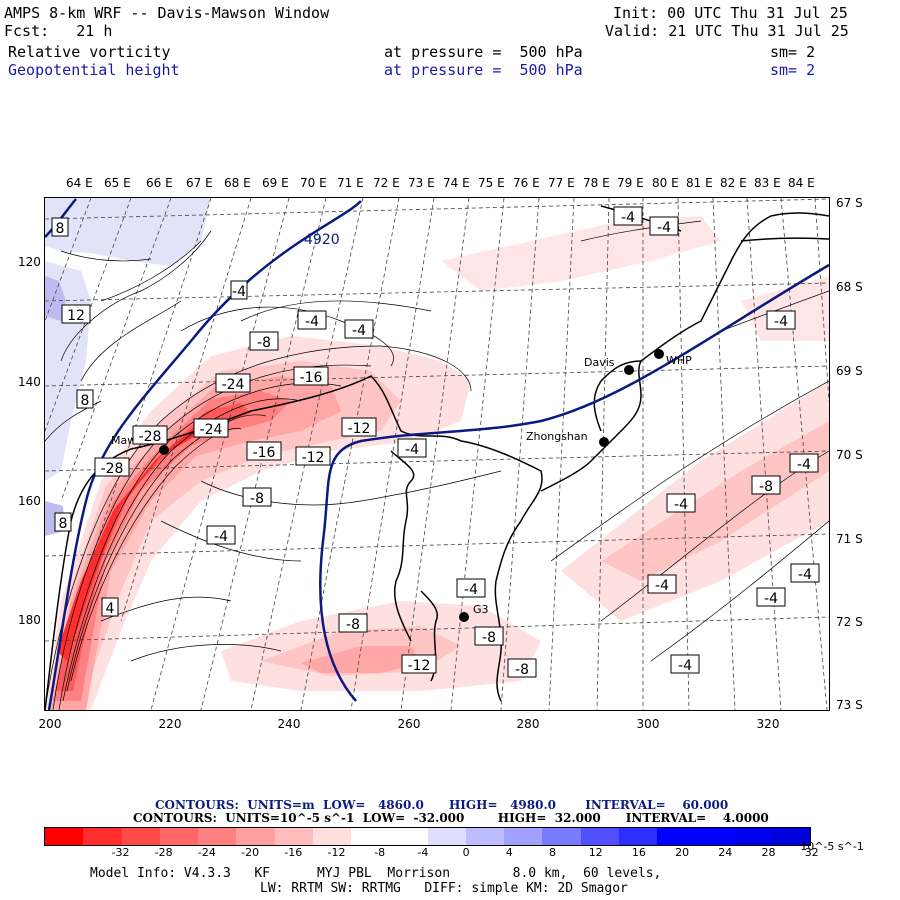  What do you see at coordinates (483, 70) in the screenshot?
I see `field2-level: at pressure = 500 hPa` at bounding box center [483, 70].